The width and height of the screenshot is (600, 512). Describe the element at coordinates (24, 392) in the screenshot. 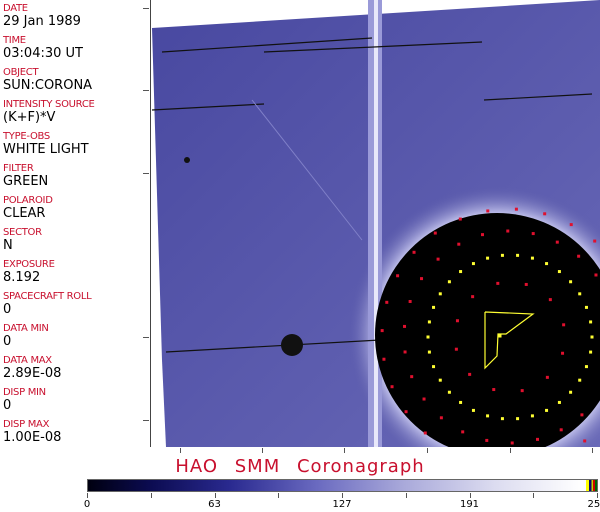

I see `field-label: DISP MIN` at that location.